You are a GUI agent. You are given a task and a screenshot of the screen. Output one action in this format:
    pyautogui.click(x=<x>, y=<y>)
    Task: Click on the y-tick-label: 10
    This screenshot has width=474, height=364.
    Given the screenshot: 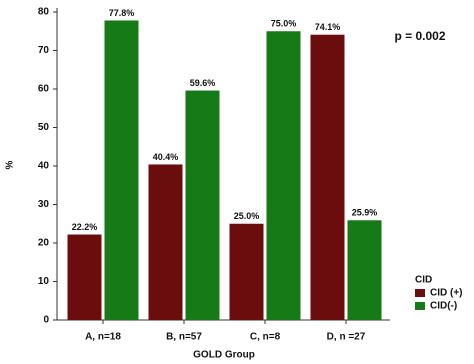 What is the action you would take?
    pyautogui.click(x=44, y=281)
    